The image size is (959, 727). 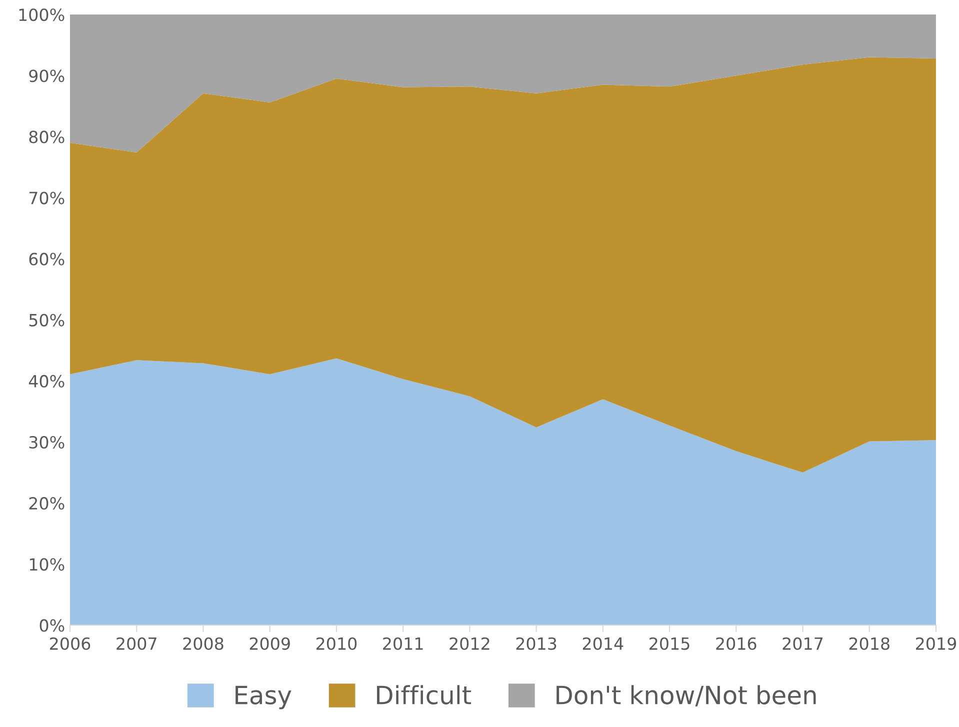 I want to click on x-tick-label: 2008, so click(x=203, y=643).